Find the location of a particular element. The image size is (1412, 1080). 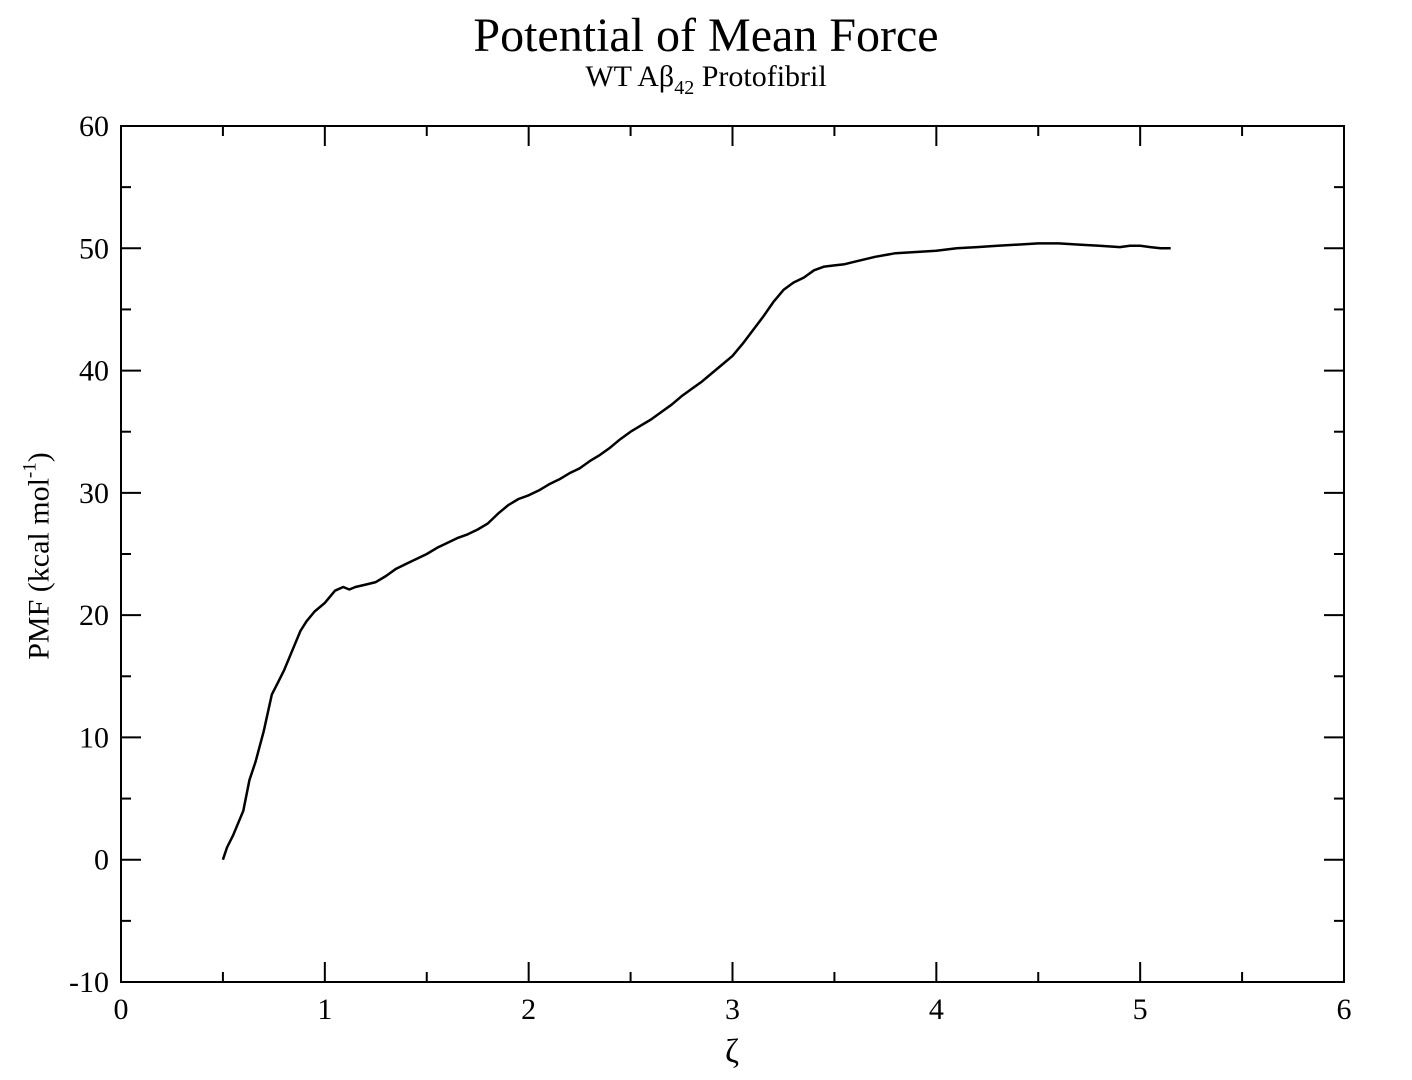

y-tick-labels: -10 0 10 20 30 40 50 60 is located at coordinates (89, 554).